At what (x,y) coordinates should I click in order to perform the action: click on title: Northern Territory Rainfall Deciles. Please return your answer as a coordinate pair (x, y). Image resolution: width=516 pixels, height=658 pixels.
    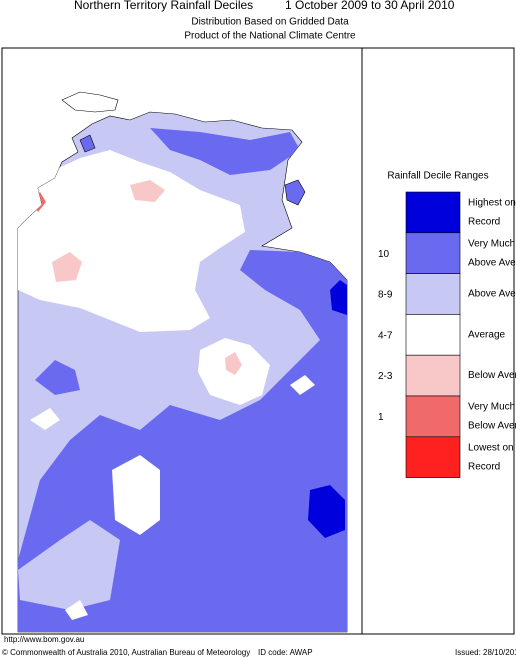
    Looking at the image, I should click on (163, 6).